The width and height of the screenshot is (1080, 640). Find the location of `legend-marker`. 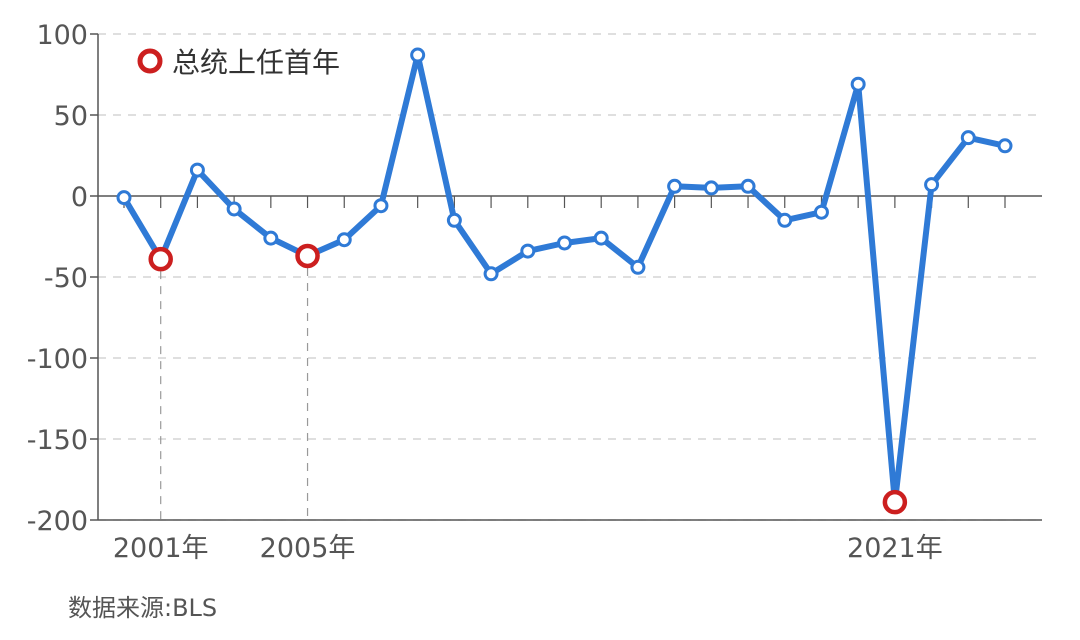

legend-marker is located at coordinates (150, 61).